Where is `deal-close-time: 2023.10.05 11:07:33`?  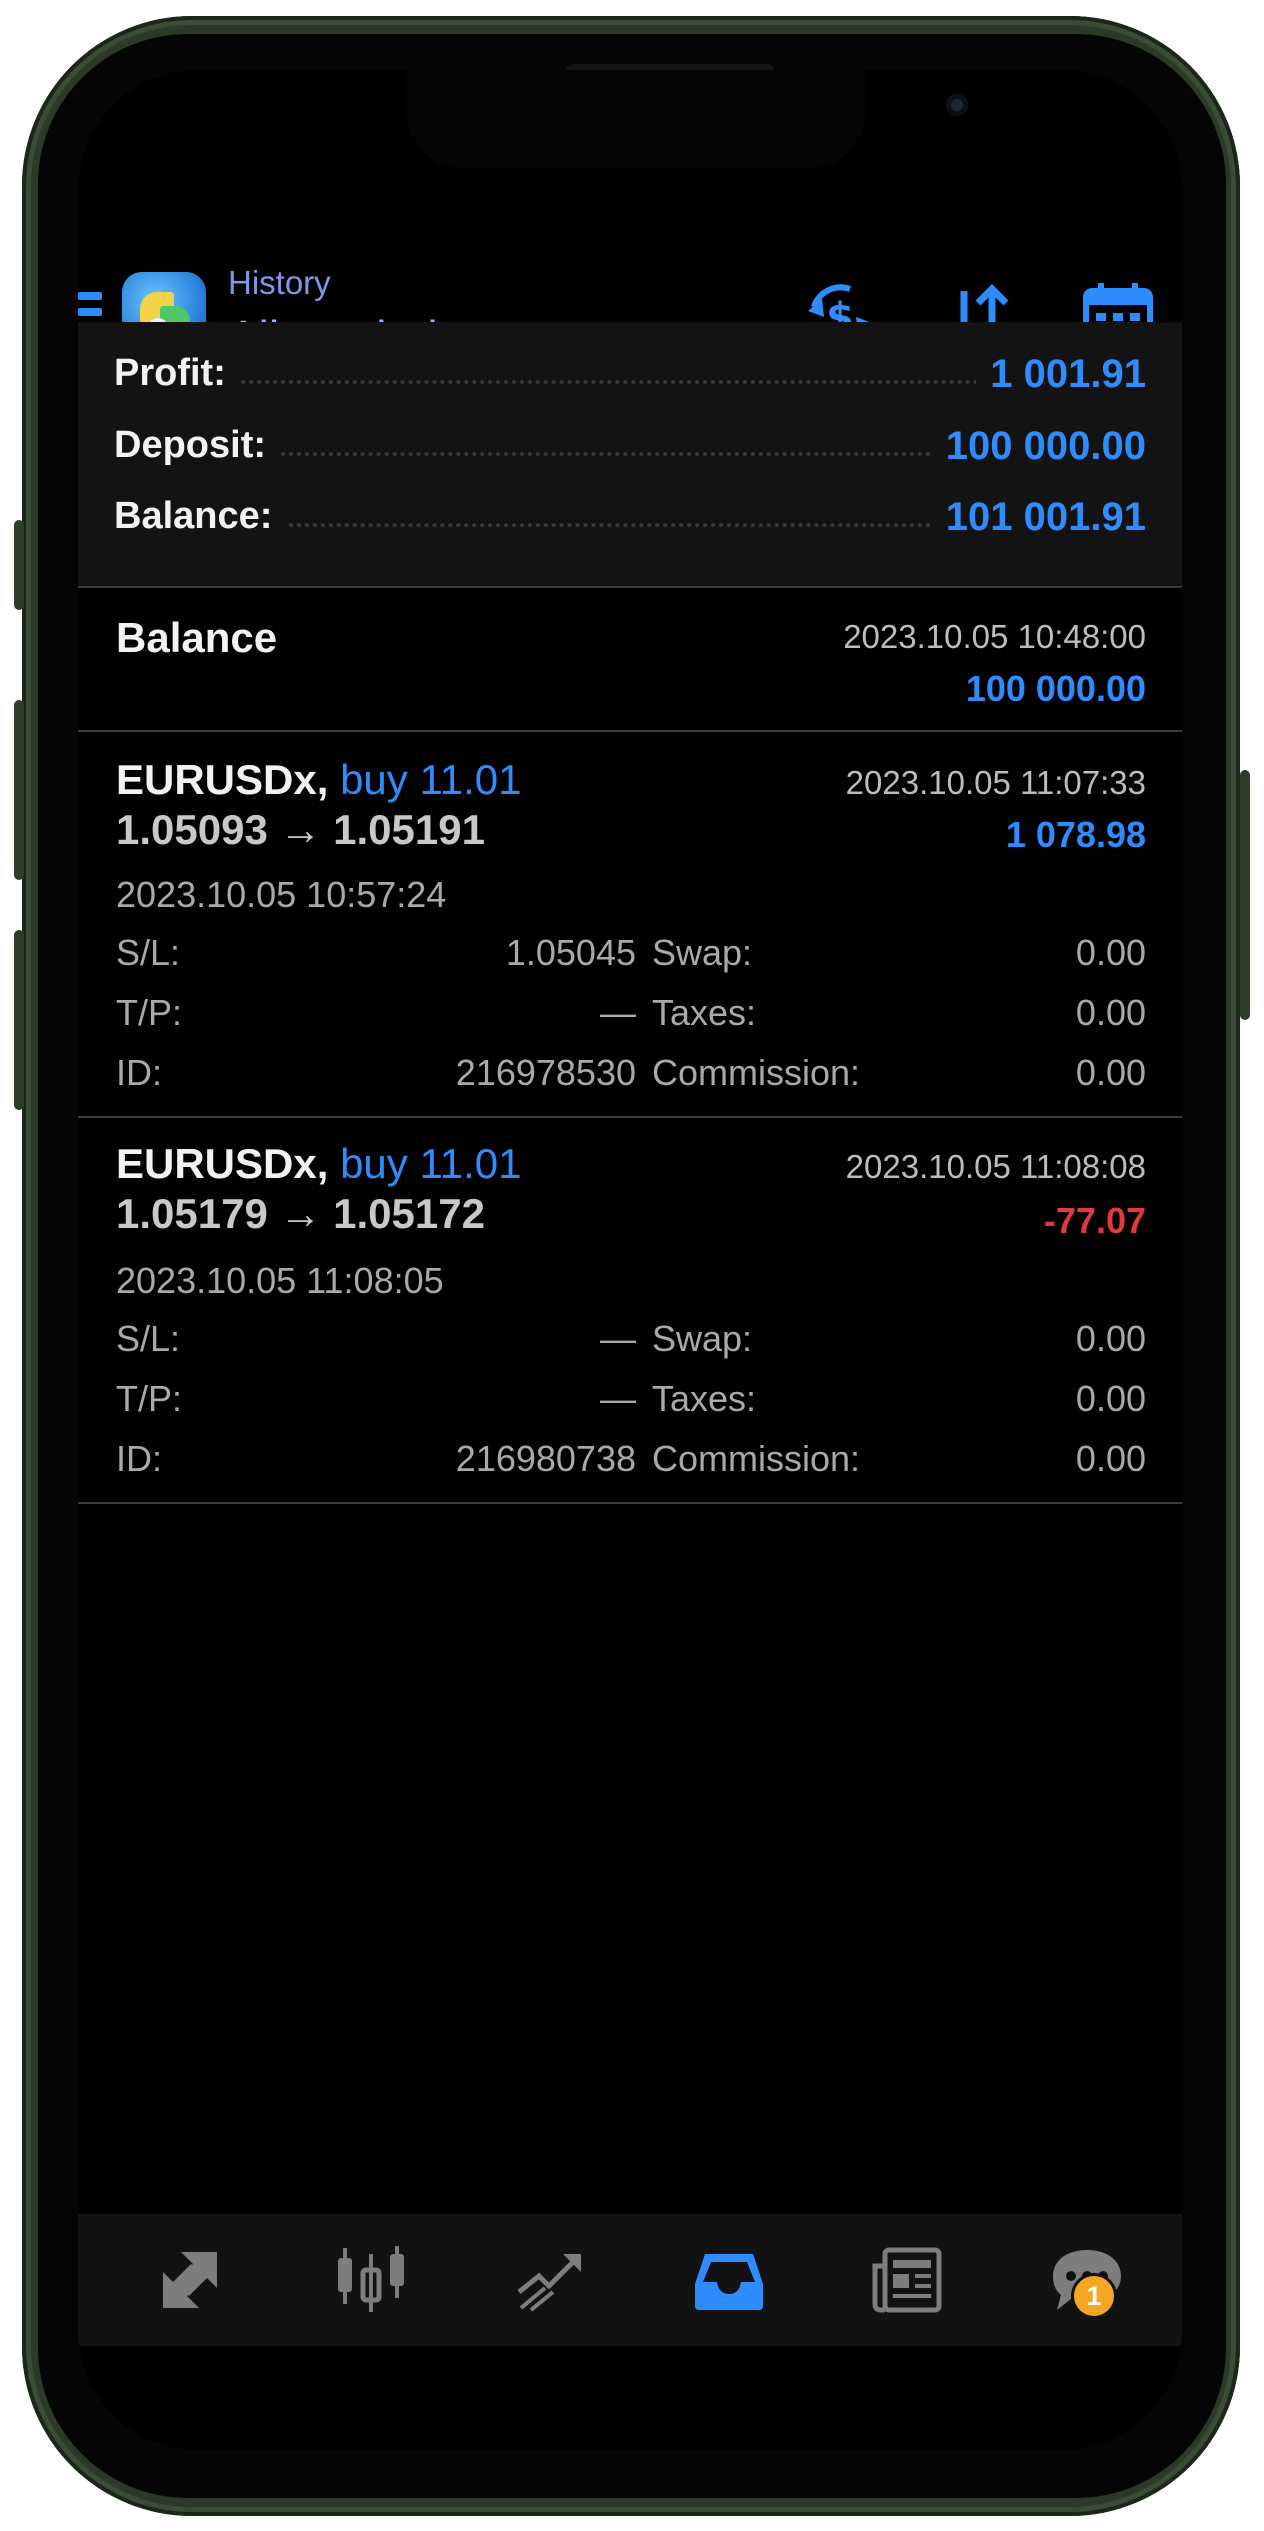
deal-close-time: 2023.10.05 11:07:33 is located at coordinates (995, 782).